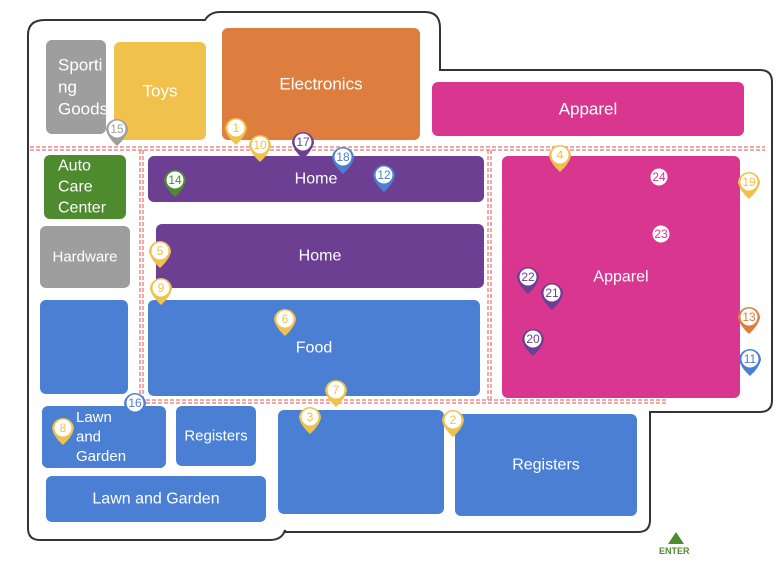 This screenshot has width=783, height=570. I want to click on map-pin-12: 12, so click(384, 178).